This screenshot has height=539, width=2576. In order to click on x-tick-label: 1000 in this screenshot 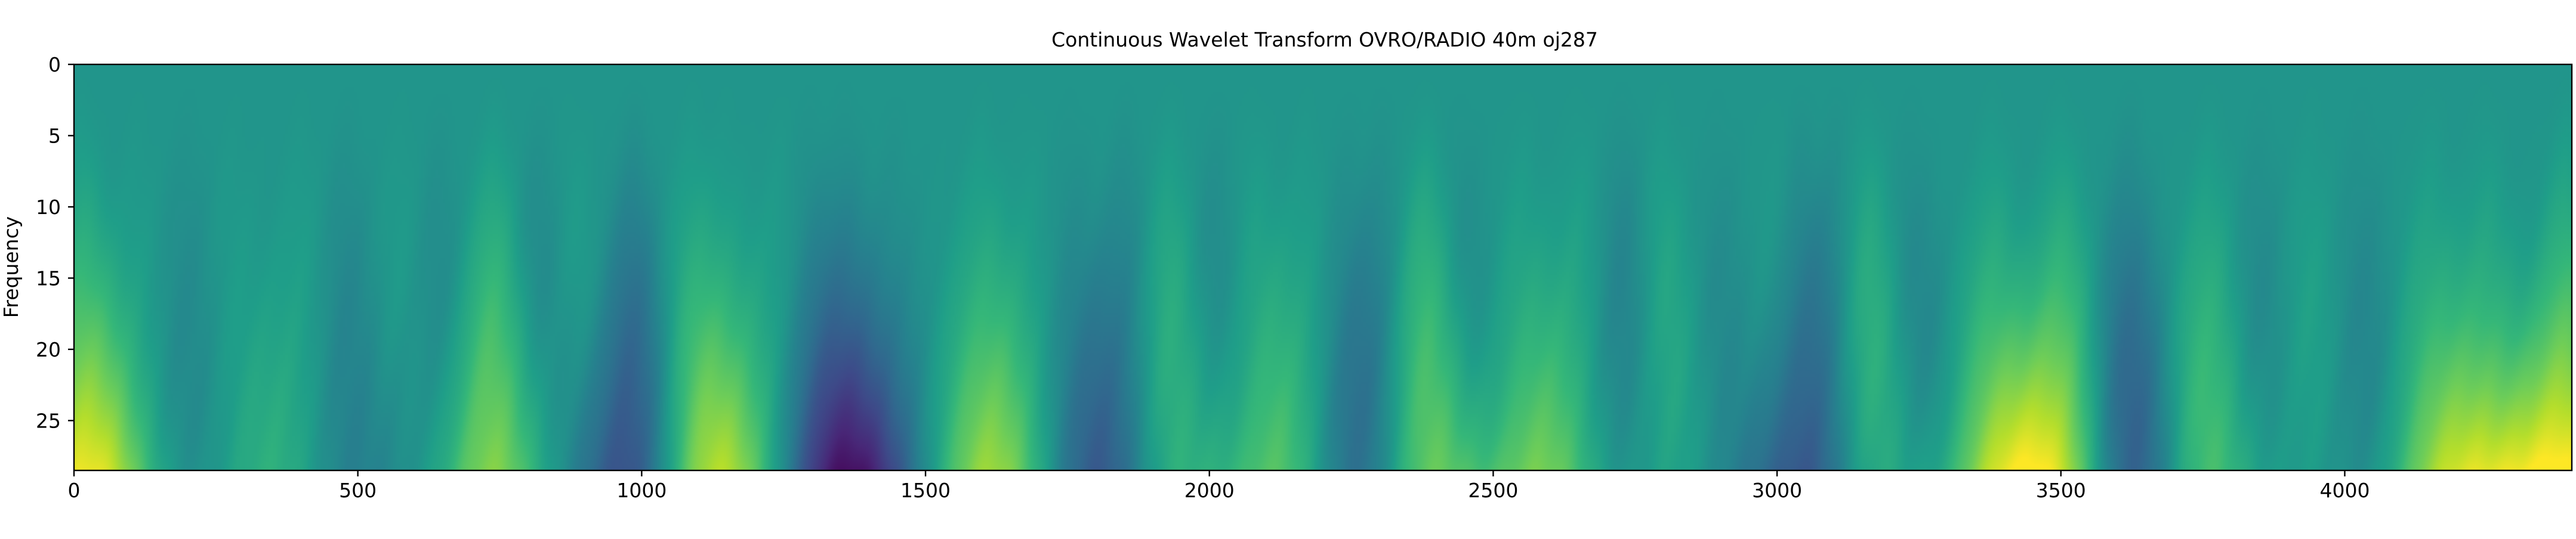, I will do `click(642, 490)`.